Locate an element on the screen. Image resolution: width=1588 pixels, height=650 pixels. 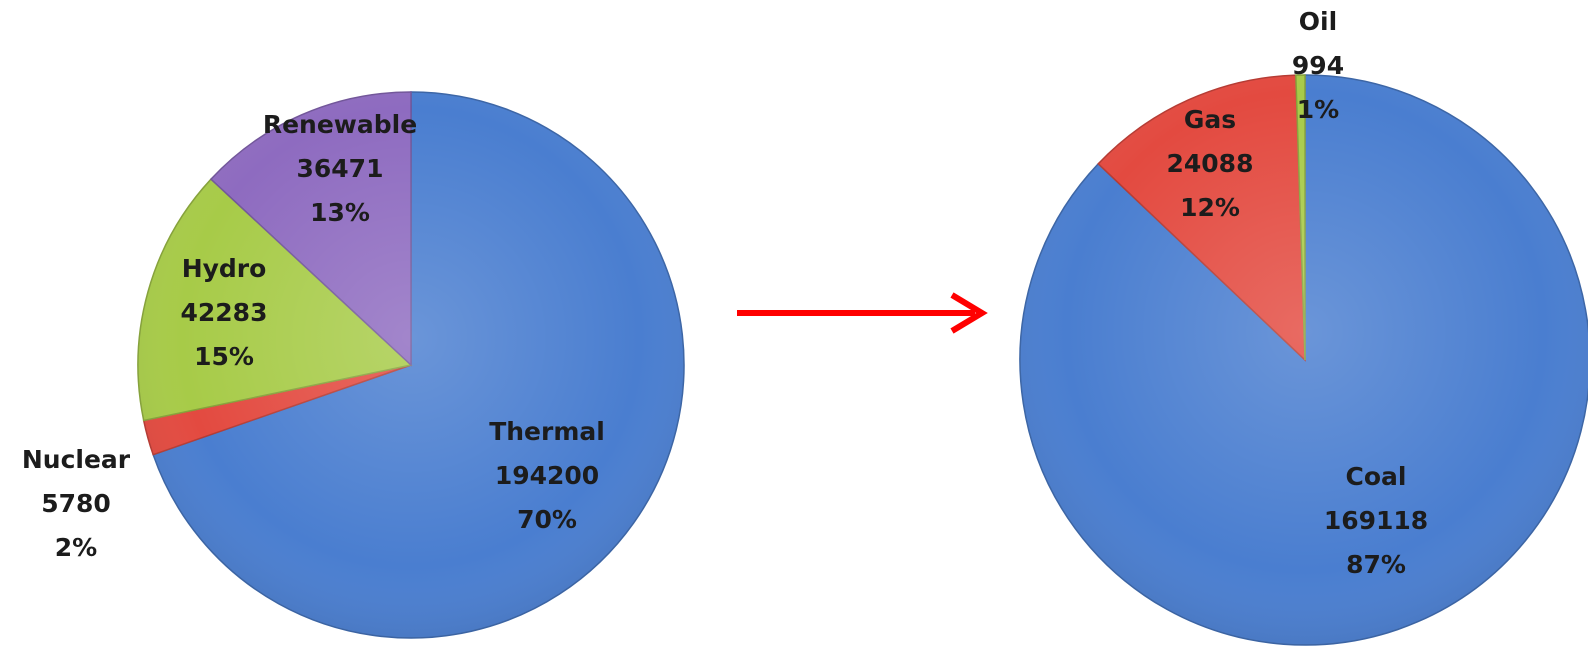
slice-value: 994 is located at coordinates (1318, 65).